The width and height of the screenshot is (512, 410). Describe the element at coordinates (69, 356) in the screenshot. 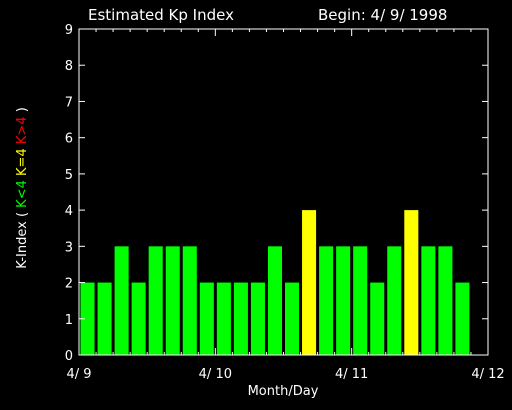

I see `y-tick-label: 0` at that location.